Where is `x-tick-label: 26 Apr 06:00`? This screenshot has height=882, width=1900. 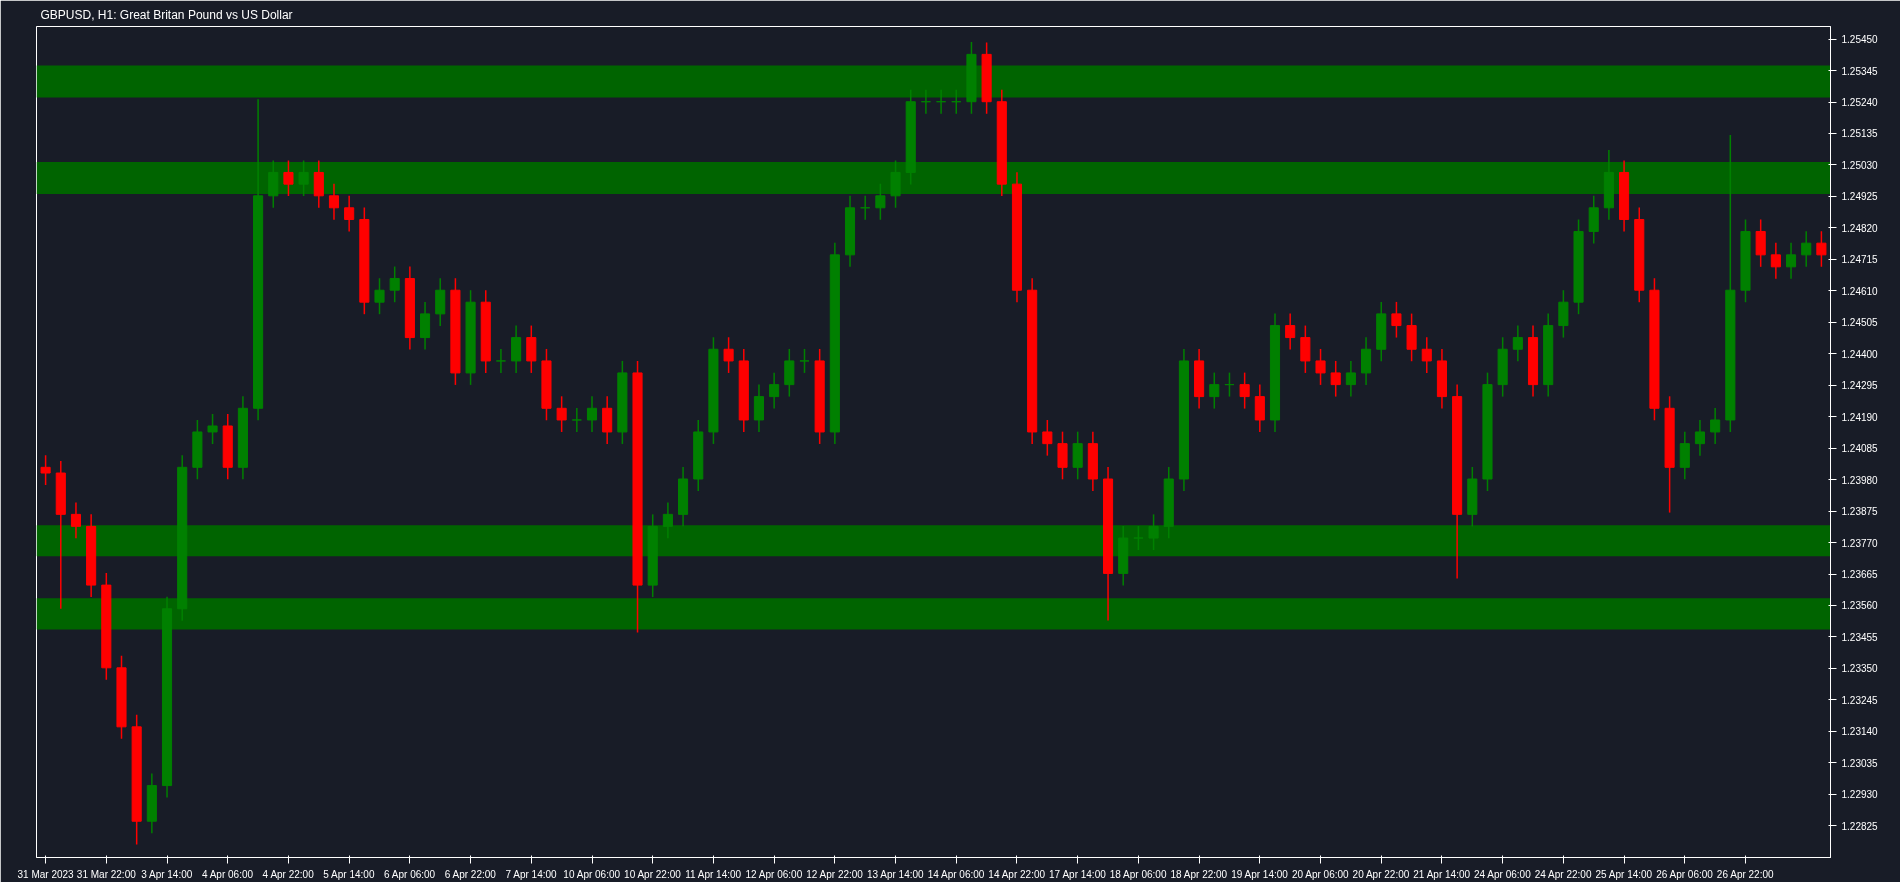
x-tick-label: 26 Apr 06:00 is located at coordinates (1685, 874).